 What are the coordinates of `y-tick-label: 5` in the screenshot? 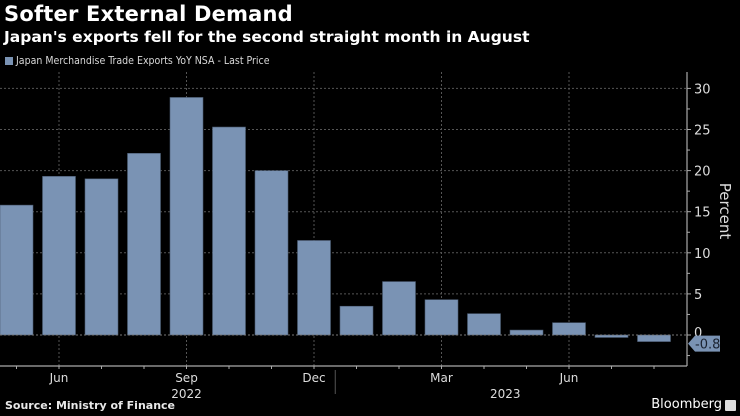 It's located at (698, 295).